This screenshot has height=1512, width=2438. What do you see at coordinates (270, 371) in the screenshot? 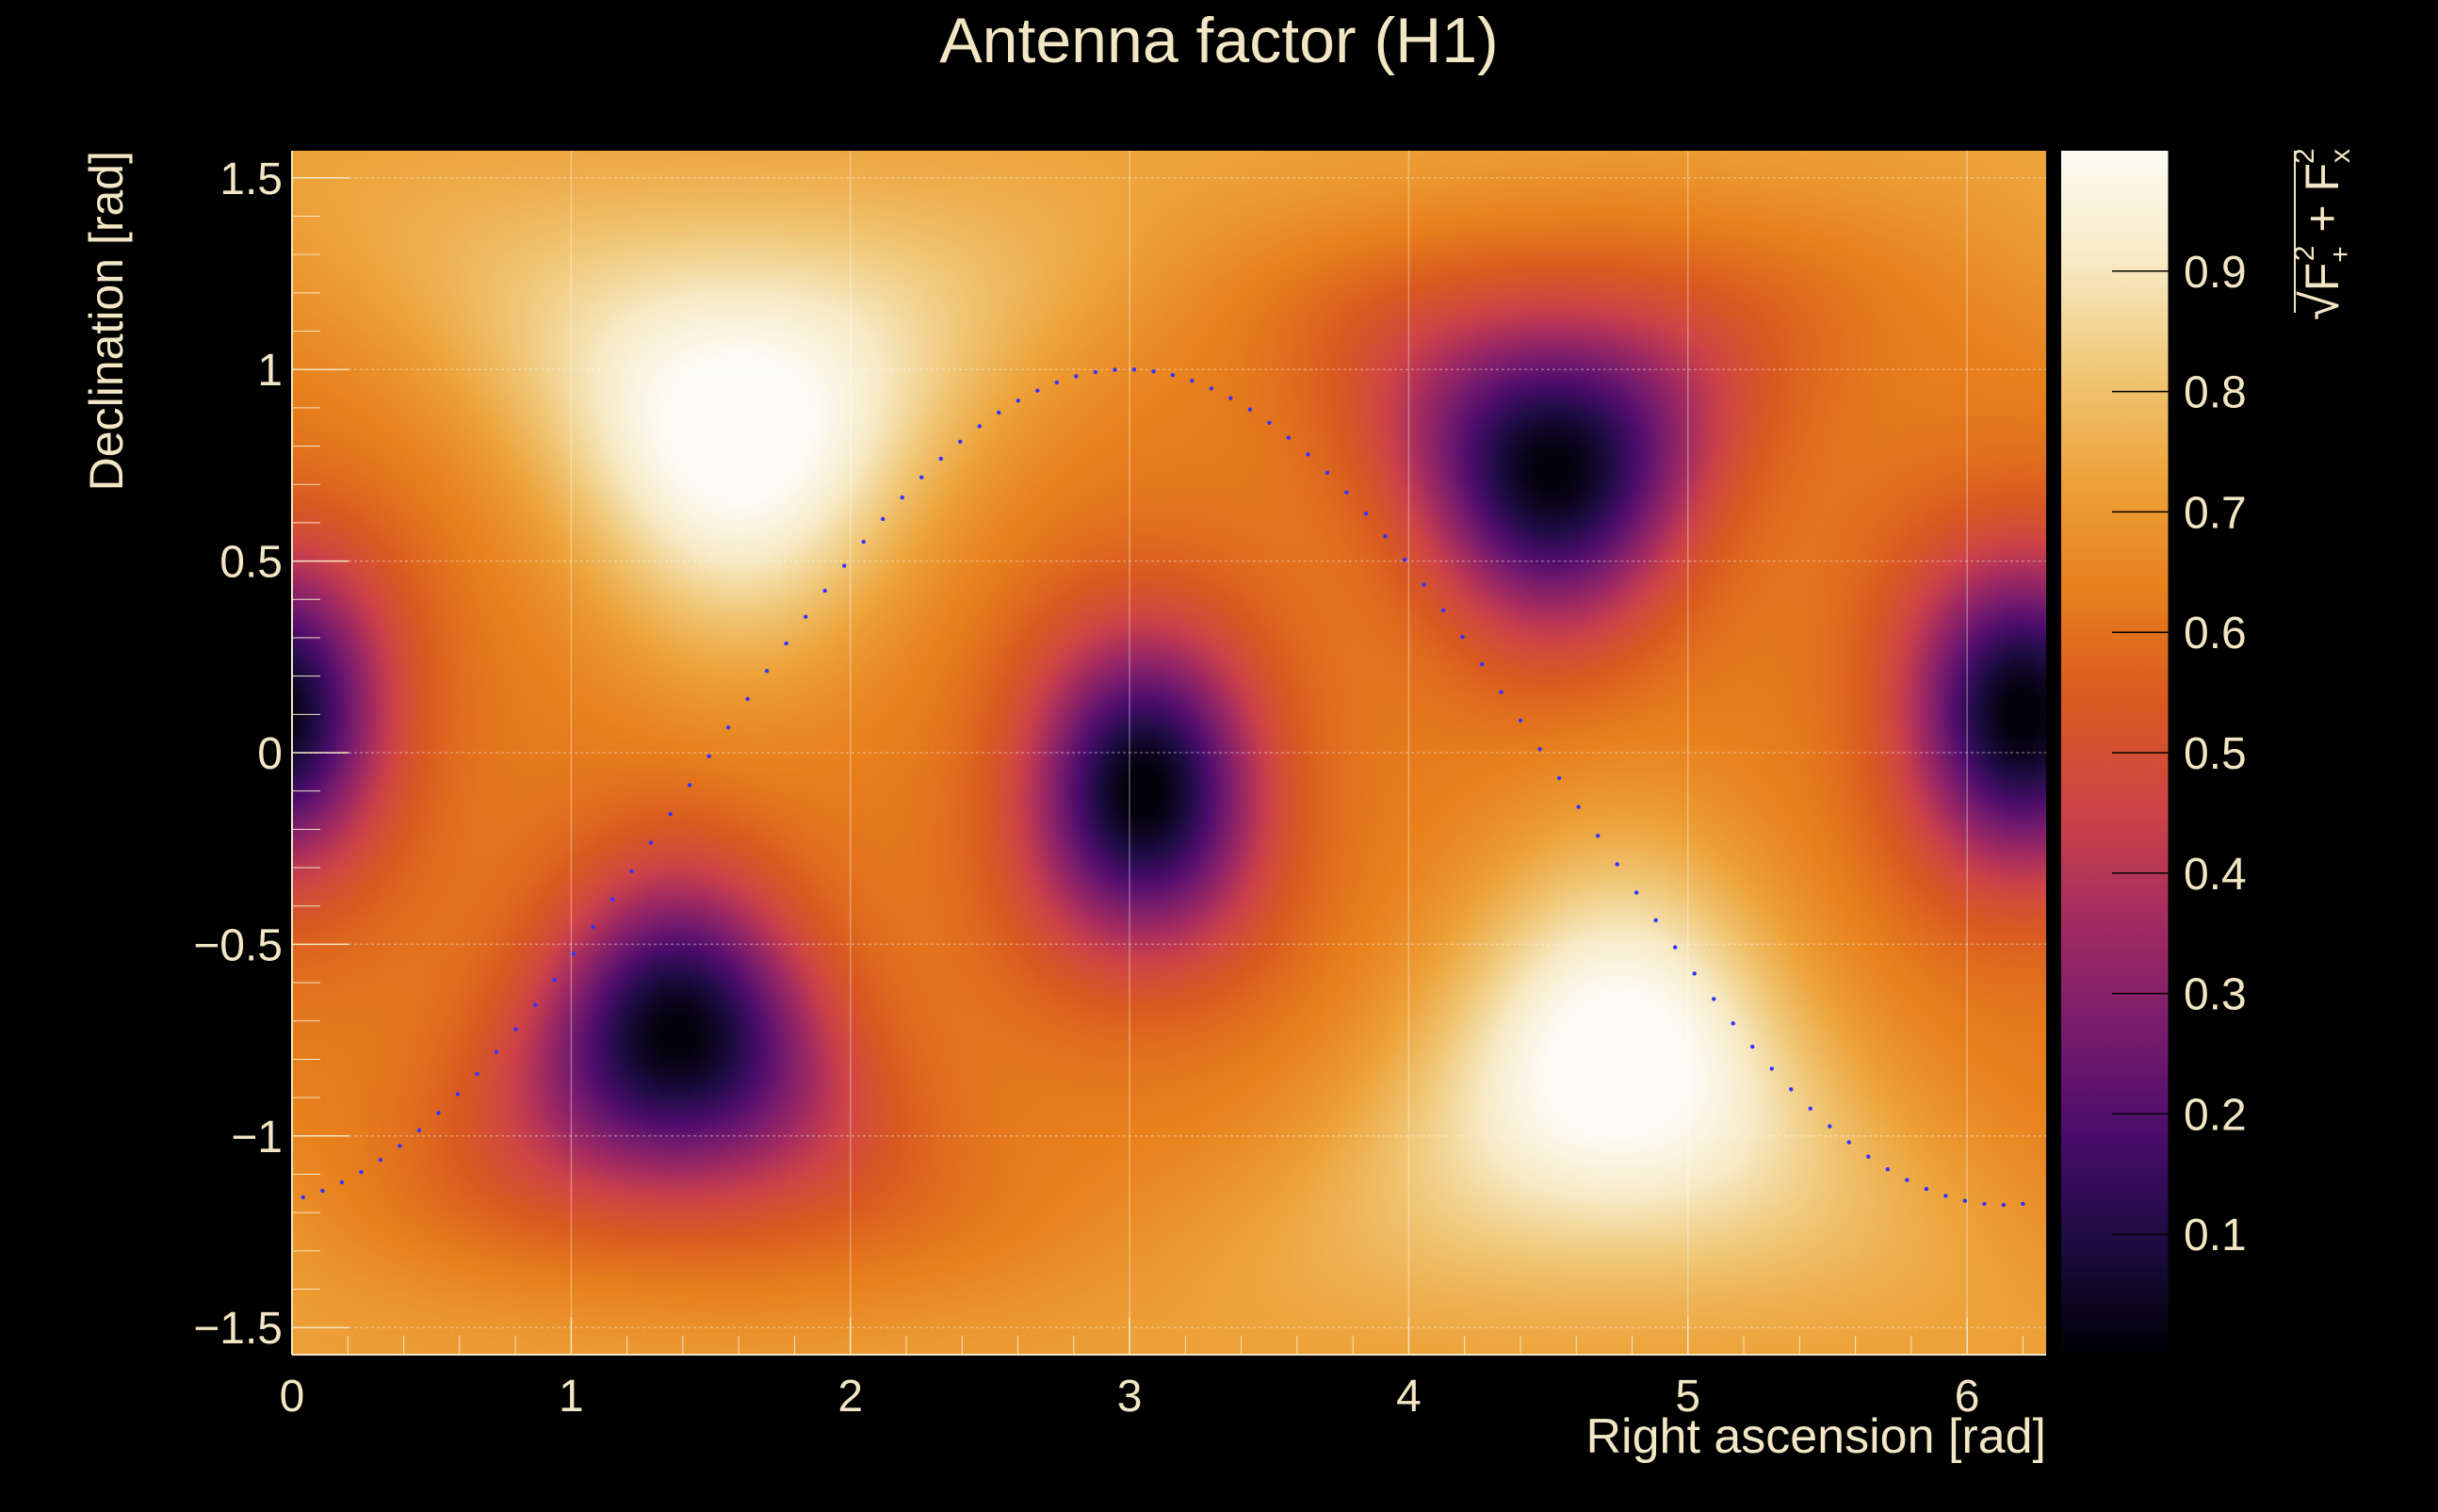
I see `y-tick-label: 1` at bounding box center [270, 371].